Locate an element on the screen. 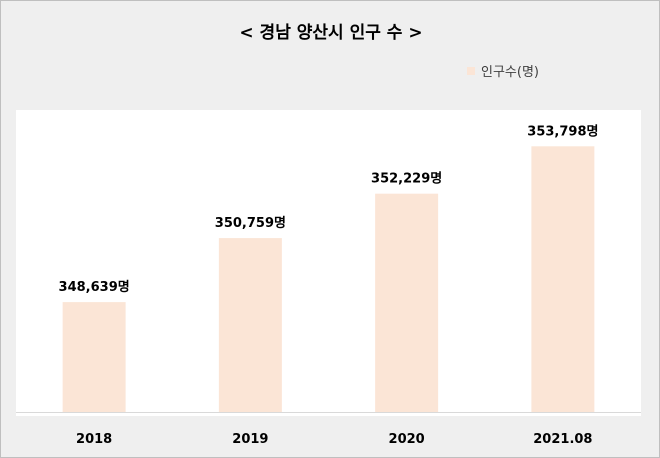 This screenshot has width=660, height=458. data-label-2018: 348,639명 is located at coordinates (94, 287).